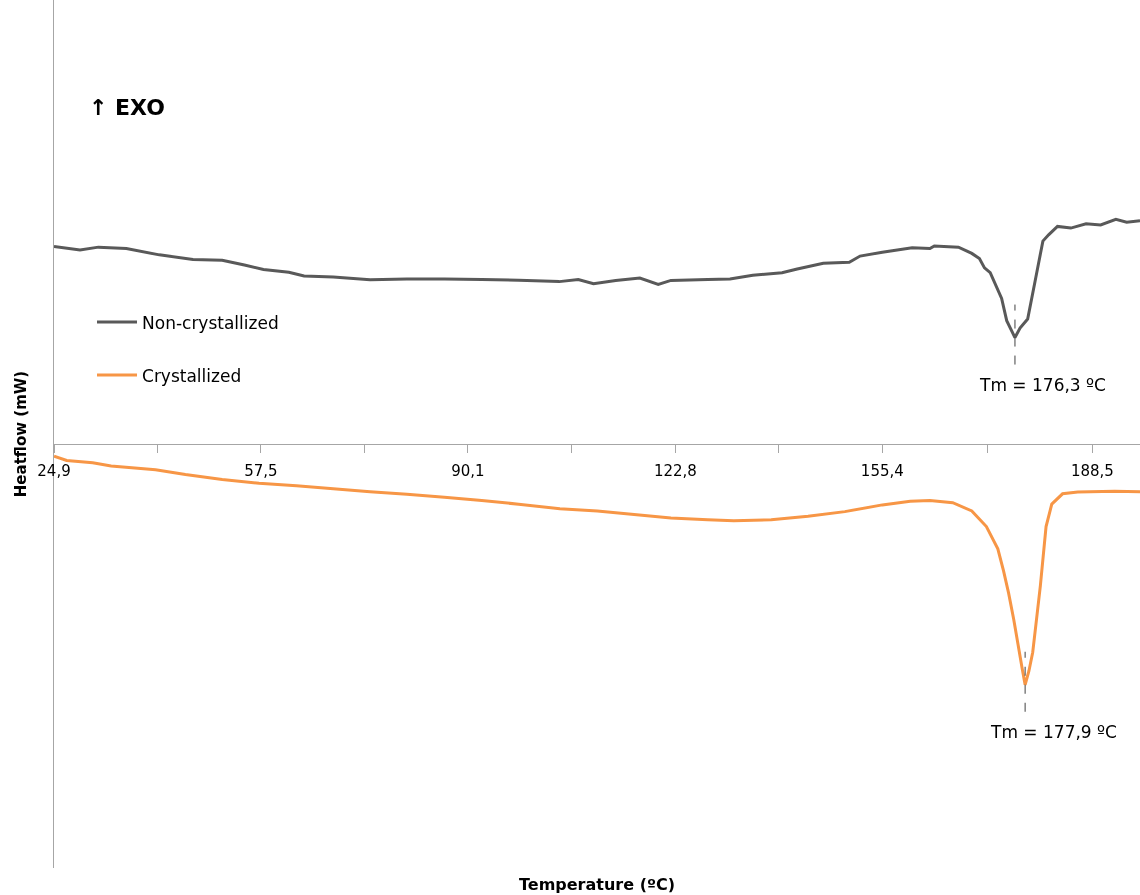 This screenshot has height=895, width=1140. I want to click on x-tick-label: 188,5, so click(1092, 470).